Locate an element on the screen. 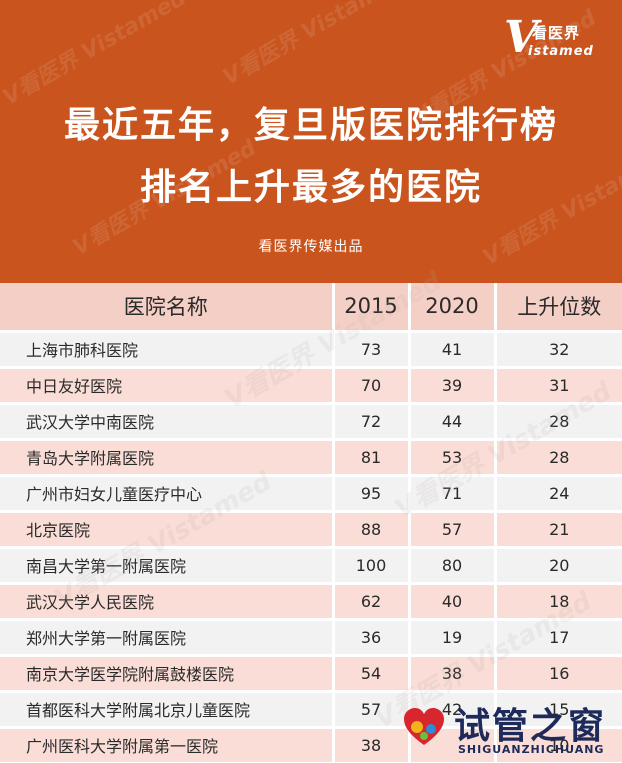 The width and height of the screenshot is (622, 763). cell-rise: 15 is located at coordinates (558, 710).